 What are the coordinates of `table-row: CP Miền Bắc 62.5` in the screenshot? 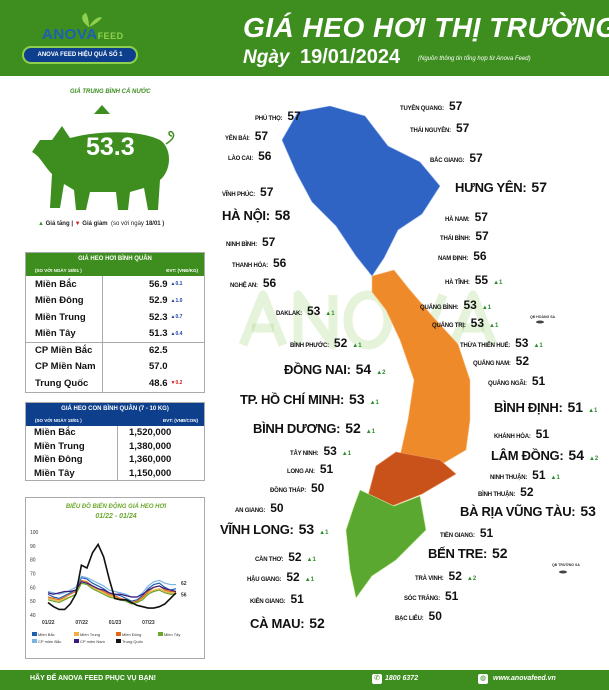 It's located at (115, 350).